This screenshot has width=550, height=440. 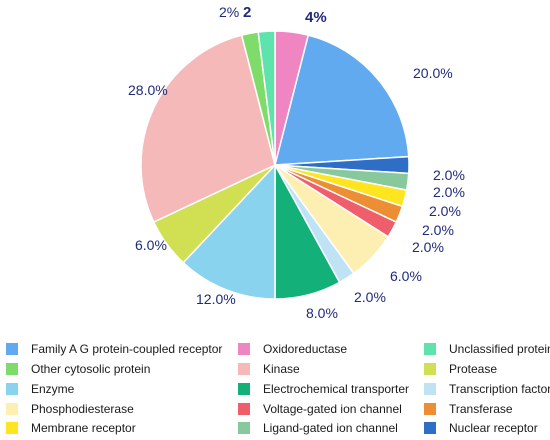 I want to click on legend-item: Enzyme, so click(x=40, y=389).